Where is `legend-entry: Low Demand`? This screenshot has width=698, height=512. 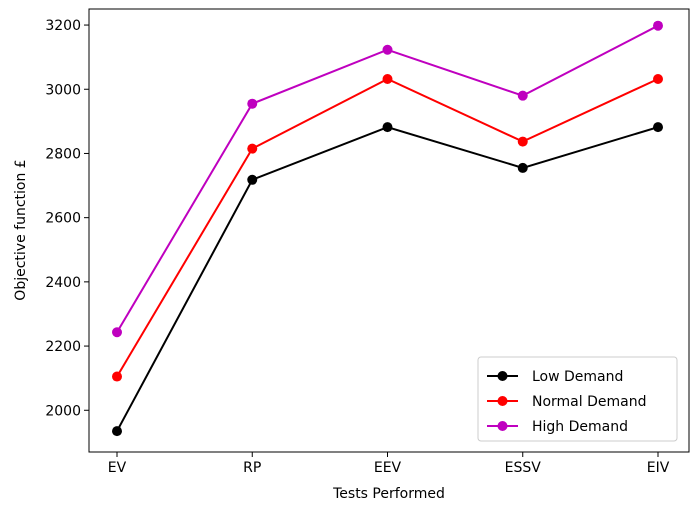
legend-entry: Low Demand is located at coordinates (555, 377).